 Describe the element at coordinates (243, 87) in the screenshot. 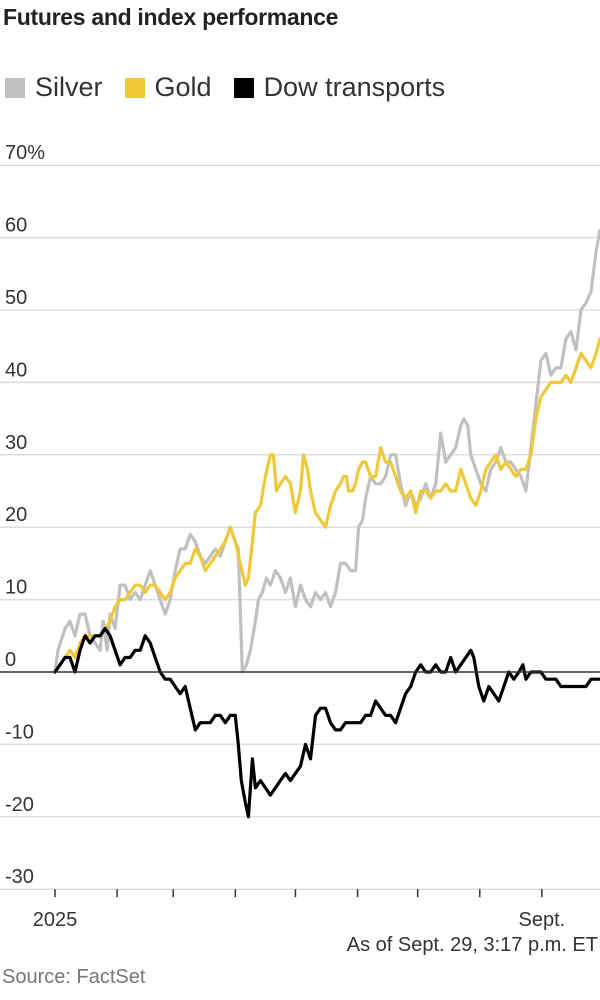

I see `legend-swatch-dow-transports` at that location.